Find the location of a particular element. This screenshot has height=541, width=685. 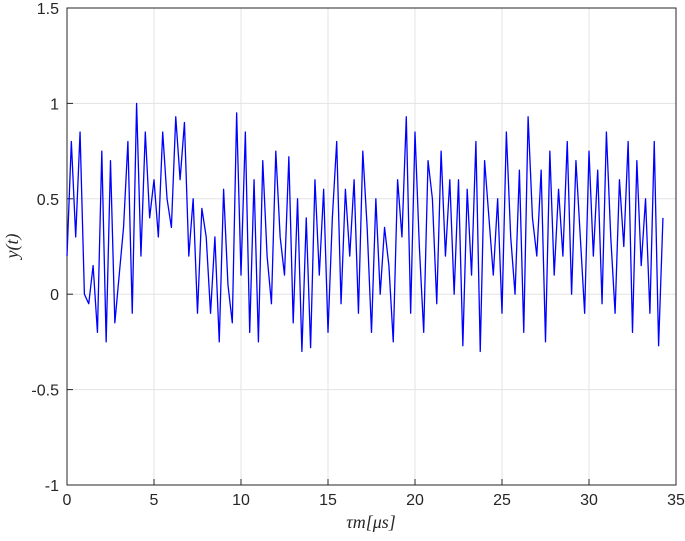

x-axis-label: τm[μs] is located at coordinates (371, 522).